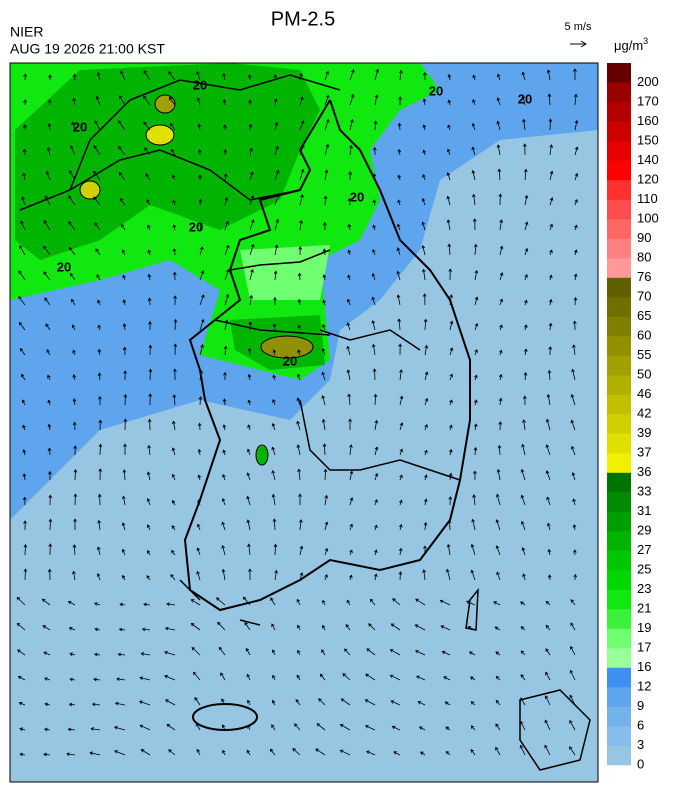  I want to click on colorbar-label: 27, so click(644, 549).